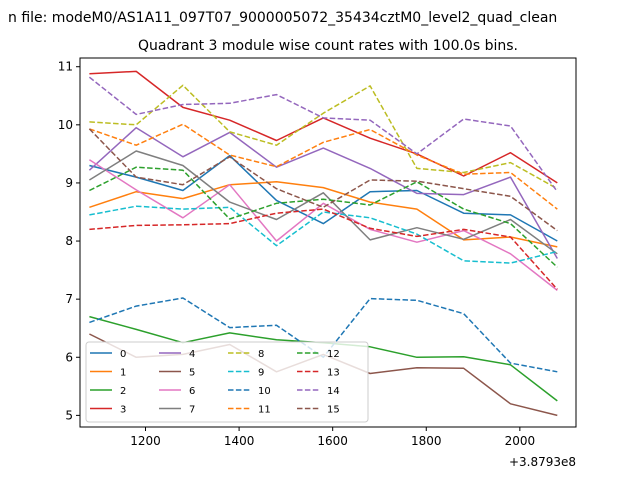 Image resolution: width=640 pixels, height=480 pixels. Describe the element at coordinates (123, 354) in the screenshot. I see `legend-label-0: 0` at that location.